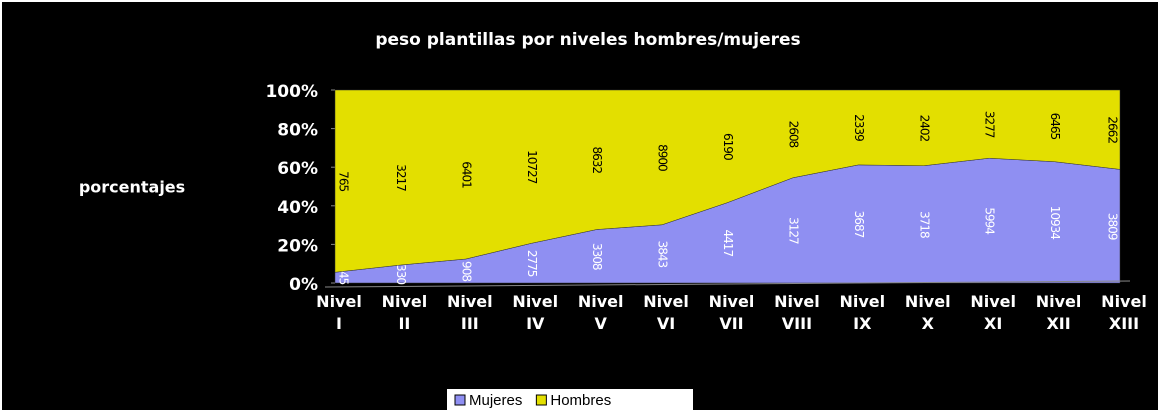 The width and height of the screenshot is (1160, 412). Describe the element at coordinates (728, 146) in the screenshot. I see `data-label: 6190` at that location.